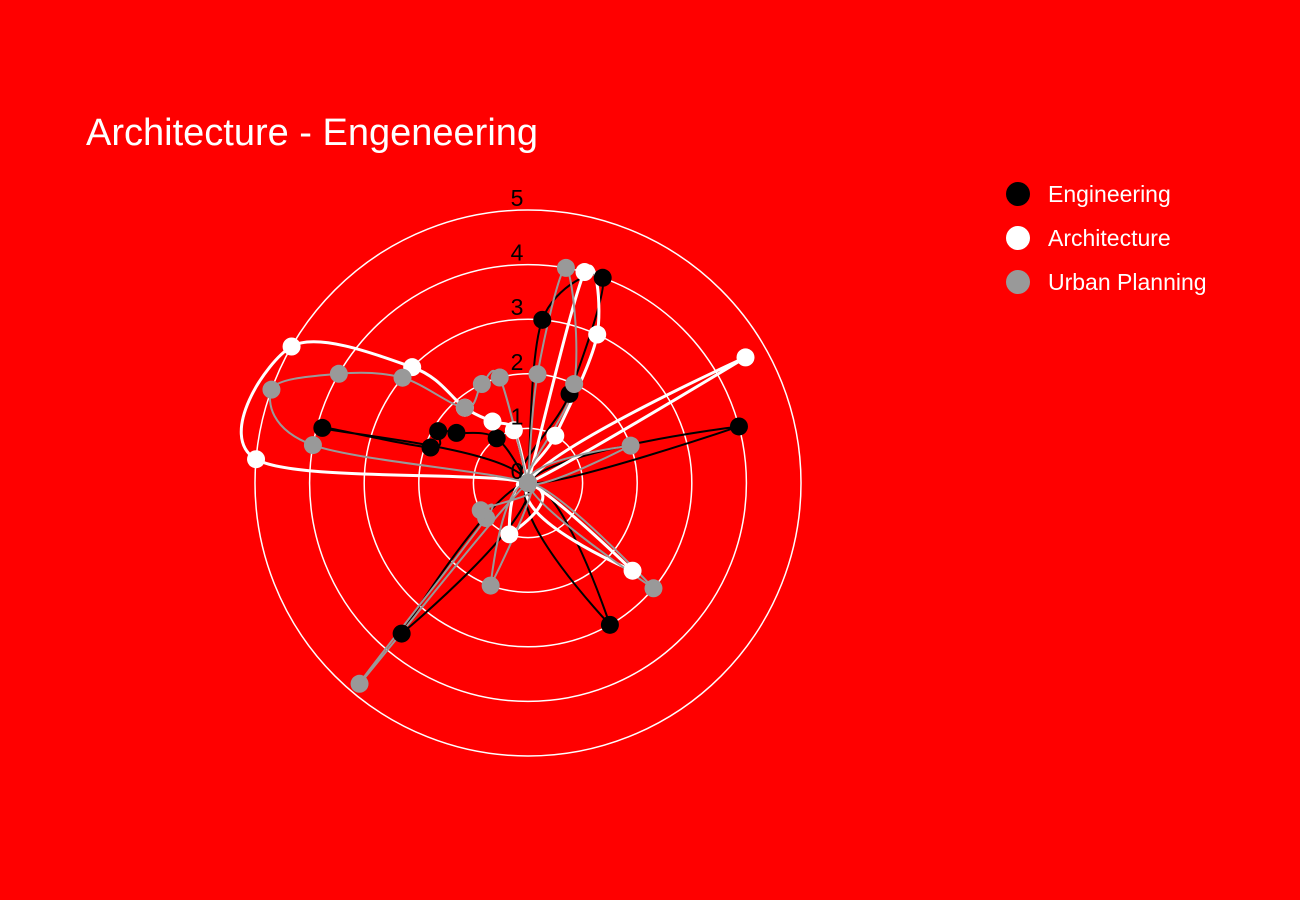  Describe the element at coordinates (517, 416) in the screenshot. I see `radial-tick-1: 1` at that location.